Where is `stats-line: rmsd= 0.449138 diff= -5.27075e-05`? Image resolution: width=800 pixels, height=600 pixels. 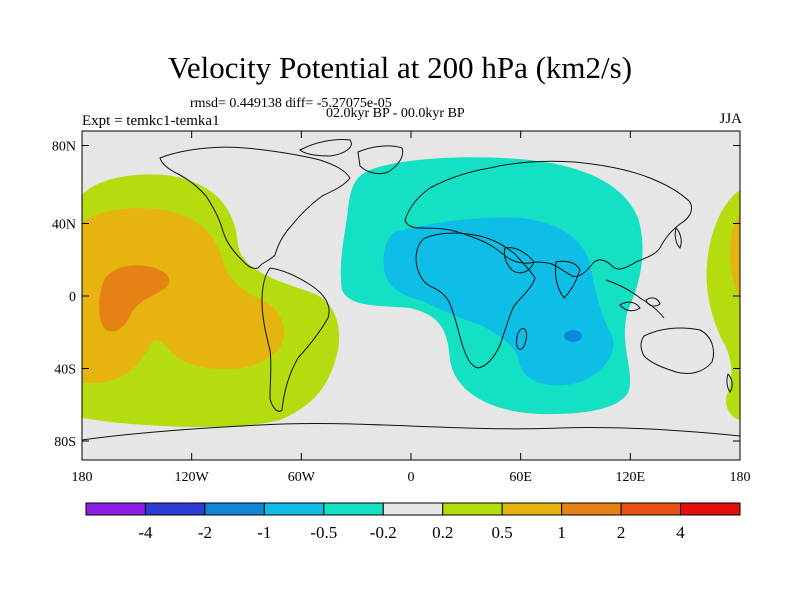 stats-line: rmsd= 0.449138 diff= -5.27075e-05 is located at coordinates (291, 103).